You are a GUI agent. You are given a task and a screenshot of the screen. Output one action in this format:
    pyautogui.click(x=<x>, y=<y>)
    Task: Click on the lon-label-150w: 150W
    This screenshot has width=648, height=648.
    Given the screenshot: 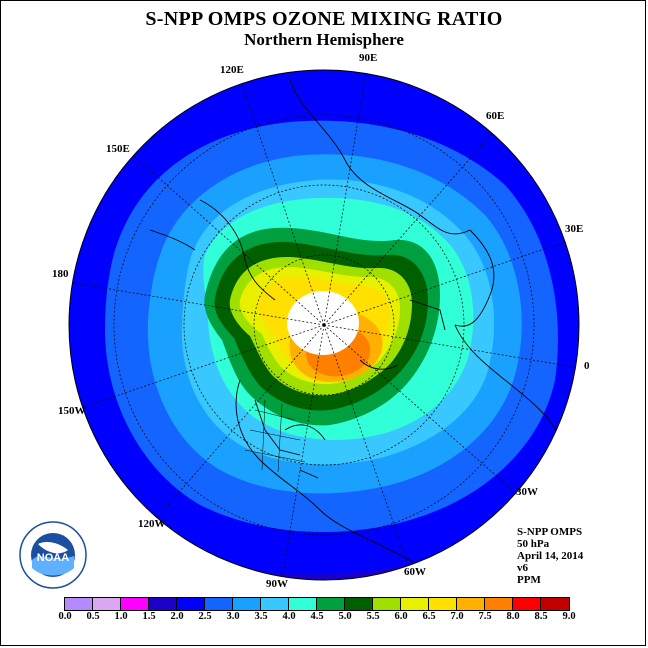 What is the action you would take?
    pyautogui.click(x=72, y=411)
    